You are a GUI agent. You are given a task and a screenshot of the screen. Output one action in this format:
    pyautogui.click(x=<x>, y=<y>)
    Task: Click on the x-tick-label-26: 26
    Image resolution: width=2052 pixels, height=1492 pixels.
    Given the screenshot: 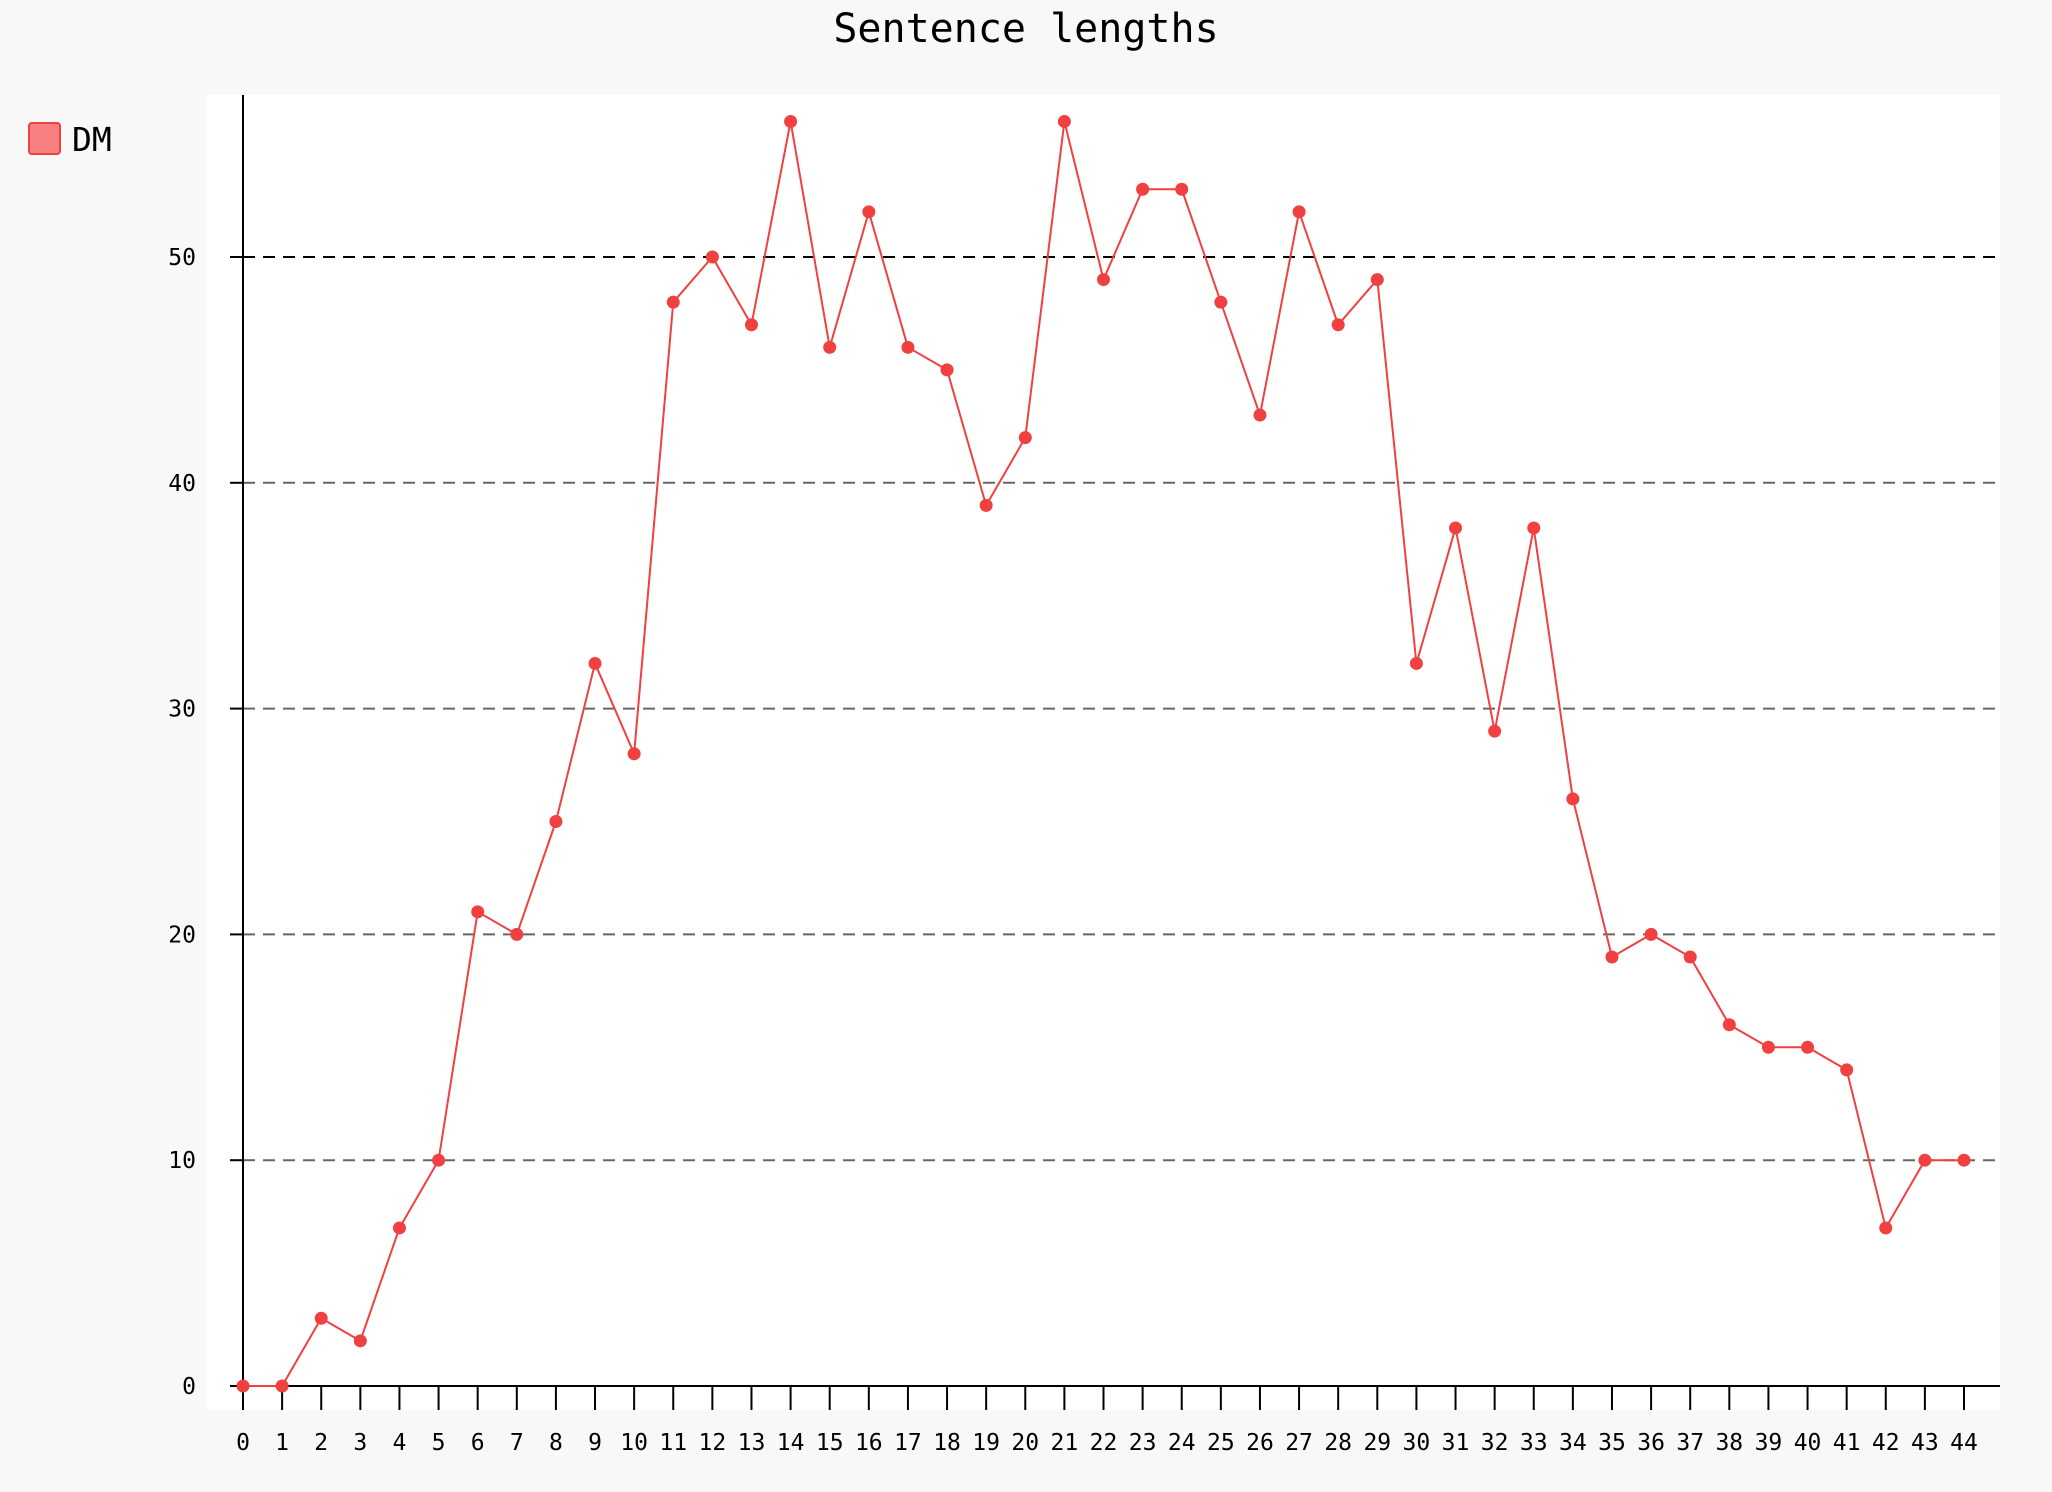 What is the action you would take?
    pyautogui.click(x=1260, y=1443)
    